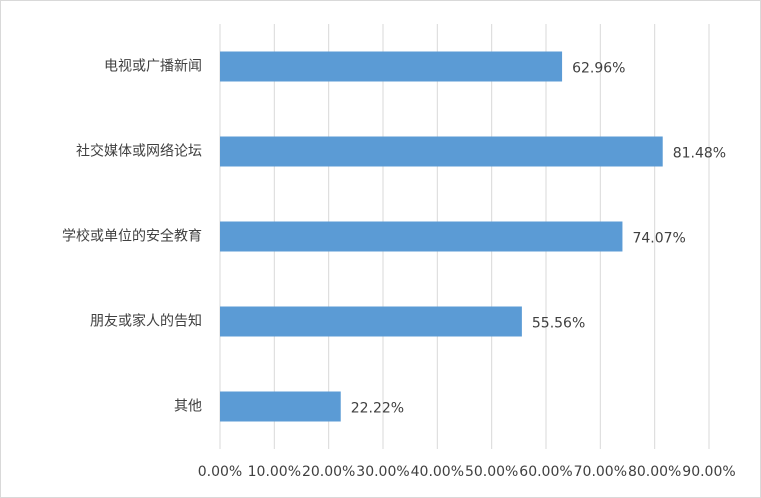  What do you see at coordinates (654, 472) in the screenshot?
I see `x-tick-label: 80.00%` at bounding box center [654, 472].